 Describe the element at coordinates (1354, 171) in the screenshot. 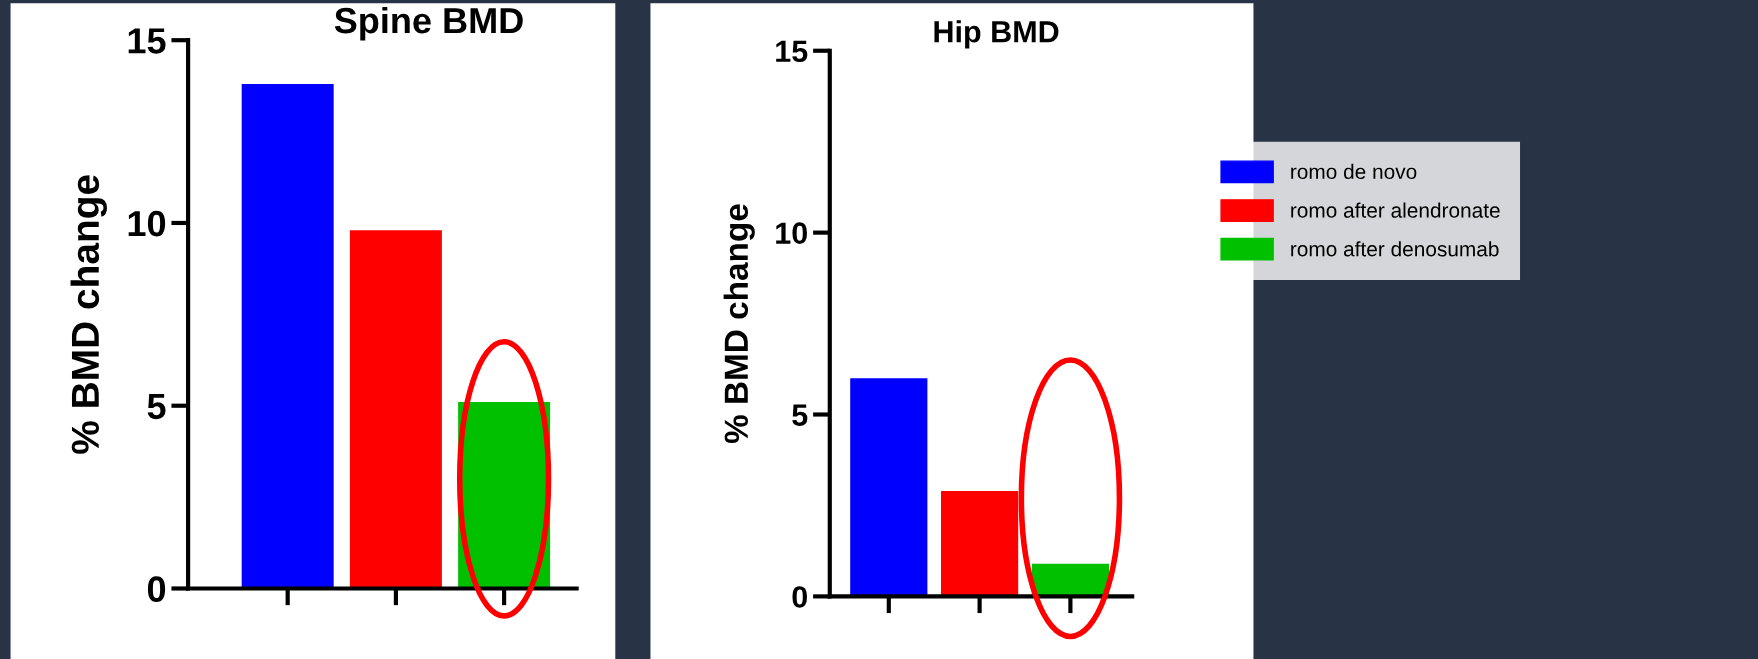

I see `legend-label: romo de novo` at that location.